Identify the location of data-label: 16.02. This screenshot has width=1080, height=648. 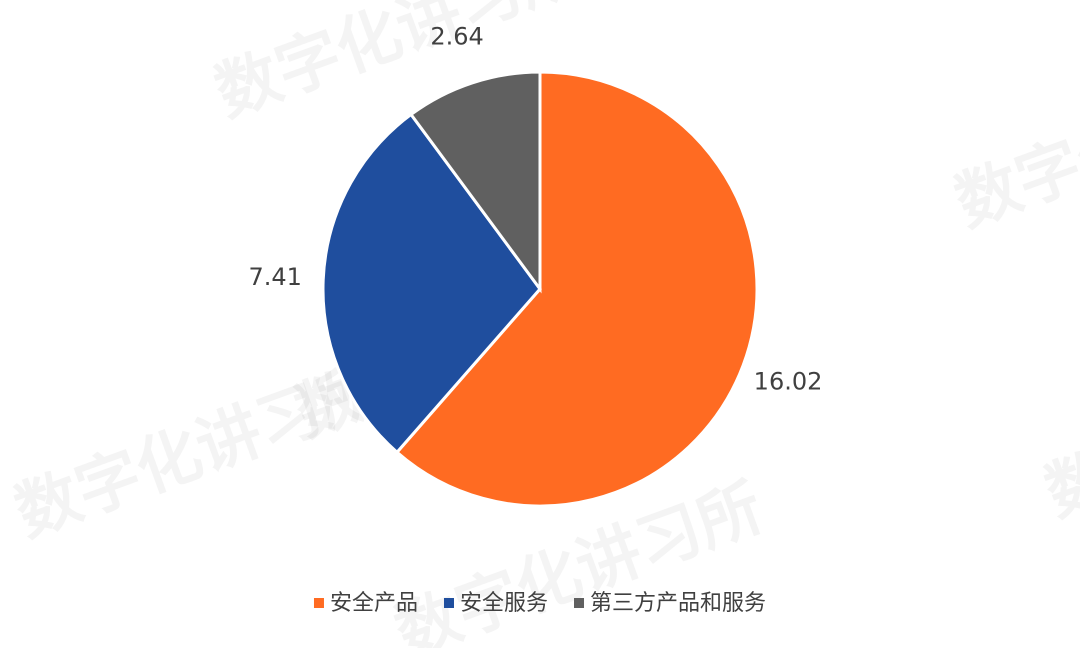
(788, 381).